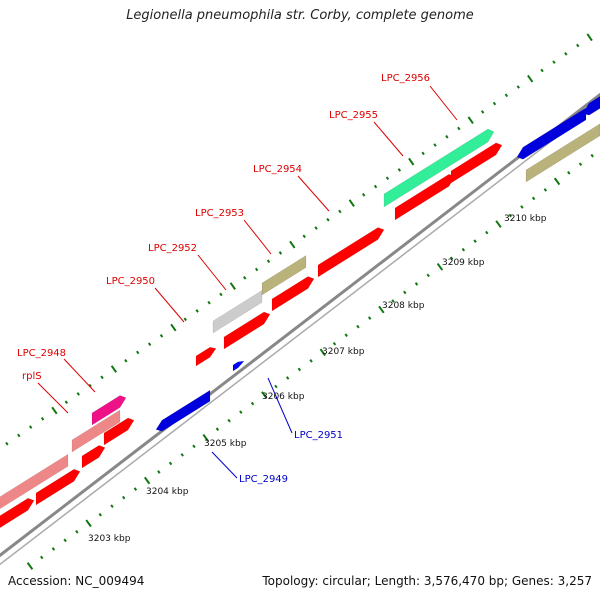 The height and width of the screenshot is (604, 600). What do you see at coordinates (41, 353) in the screenshot?
I see `gene-label-lpc2948: LPC_2948` at bounding box center [41, 353].